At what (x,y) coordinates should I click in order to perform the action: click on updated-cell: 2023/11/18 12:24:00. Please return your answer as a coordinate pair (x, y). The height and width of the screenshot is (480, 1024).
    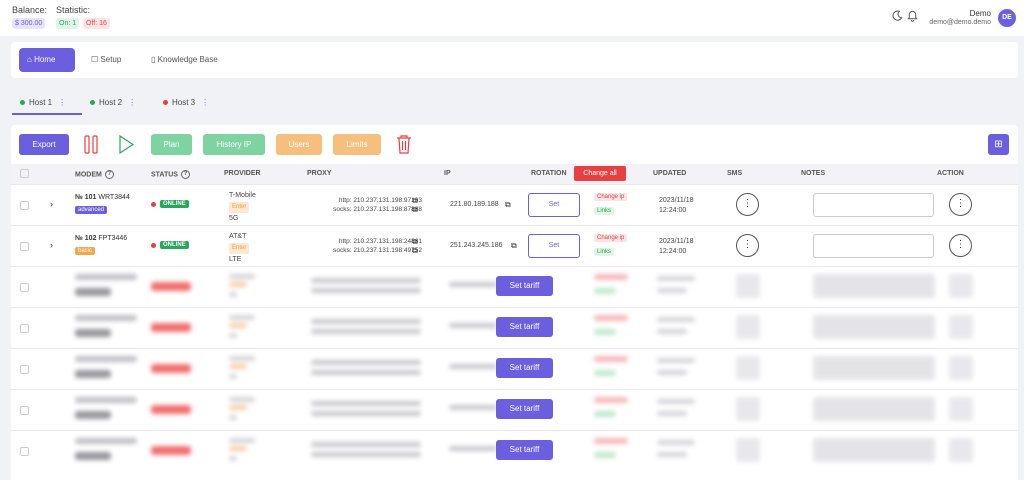
    Looking at the image, I should click on (676, 206).